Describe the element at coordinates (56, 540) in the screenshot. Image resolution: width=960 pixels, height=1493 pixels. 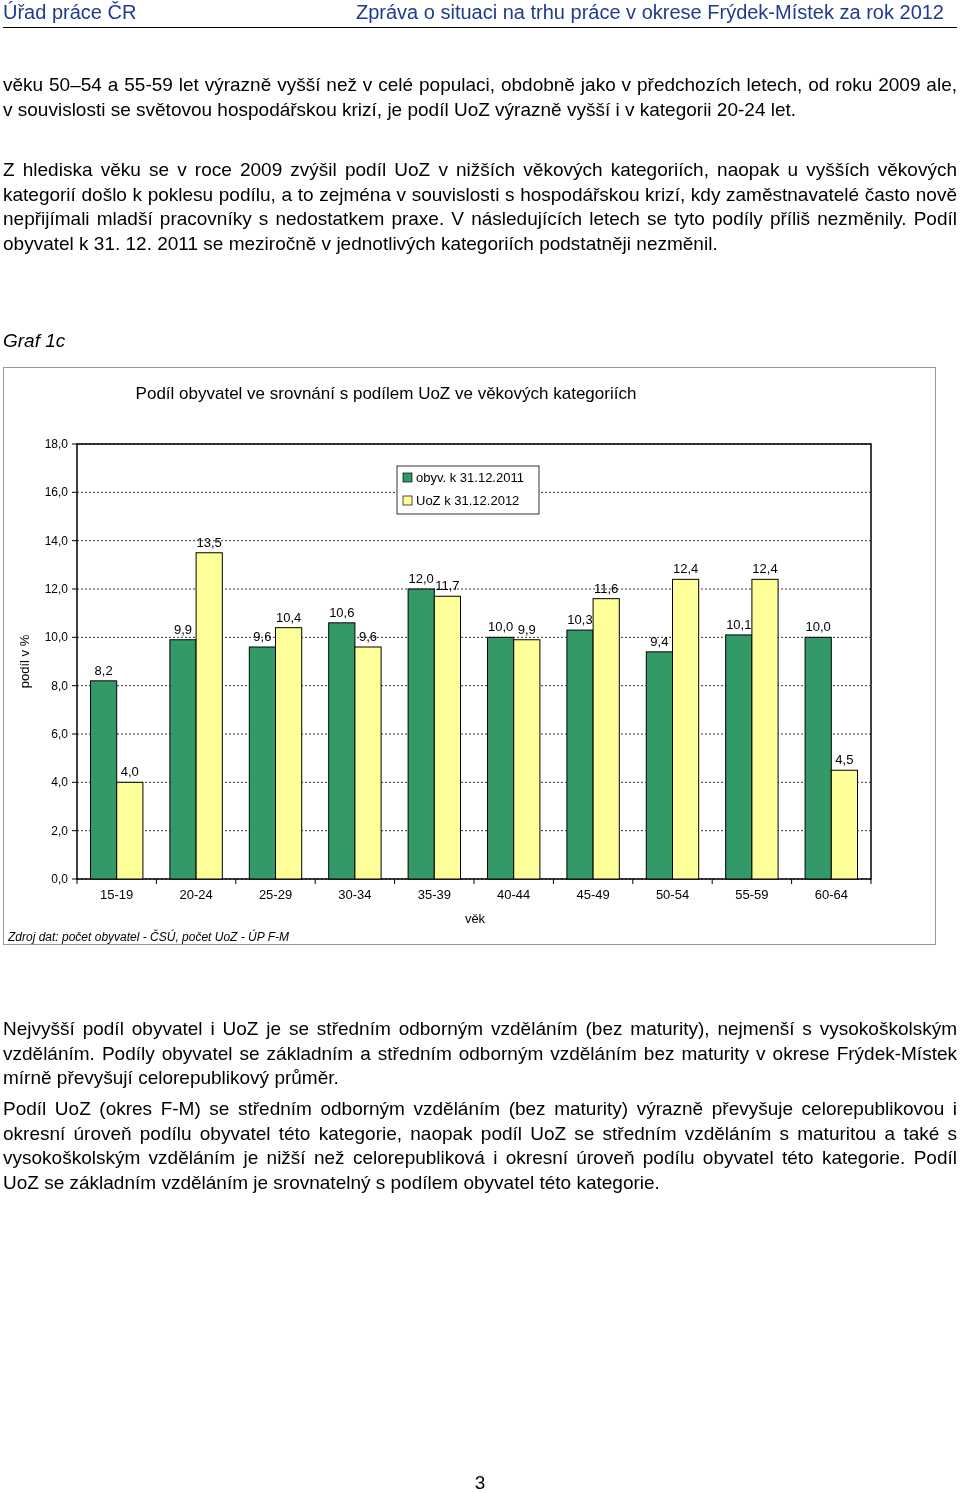
I see `y-tick-label: 14,0` at that location.